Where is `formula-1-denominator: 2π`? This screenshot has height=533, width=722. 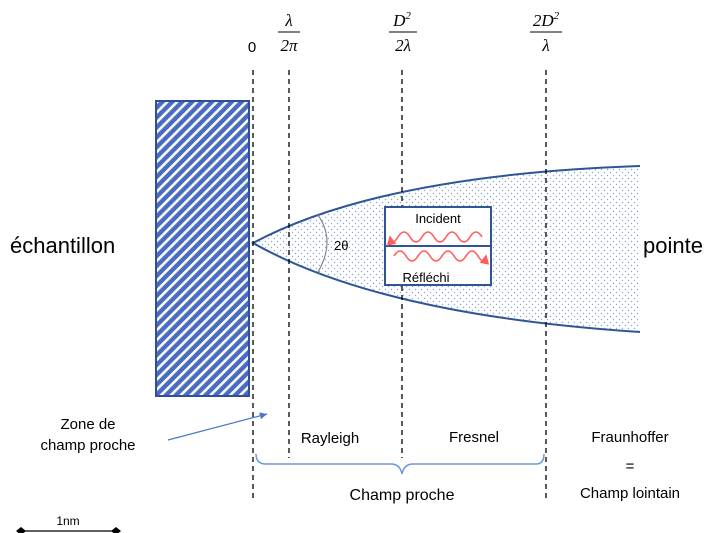 formula-1-denominator: 2π is located at coordinates (289, 45).